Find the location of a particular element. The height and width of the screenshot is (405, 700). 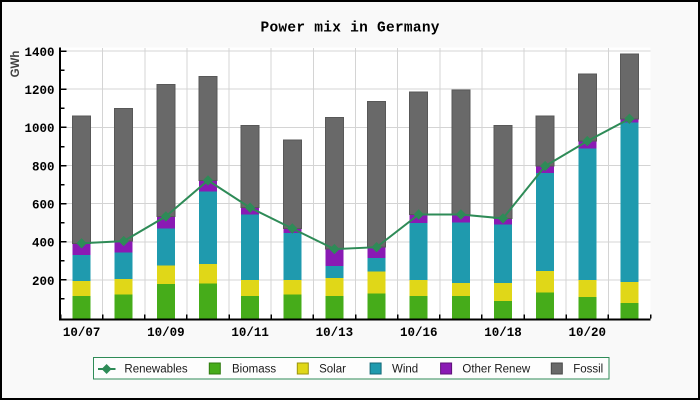

svg-text: 10/07 is located at coordinates (82, 333).